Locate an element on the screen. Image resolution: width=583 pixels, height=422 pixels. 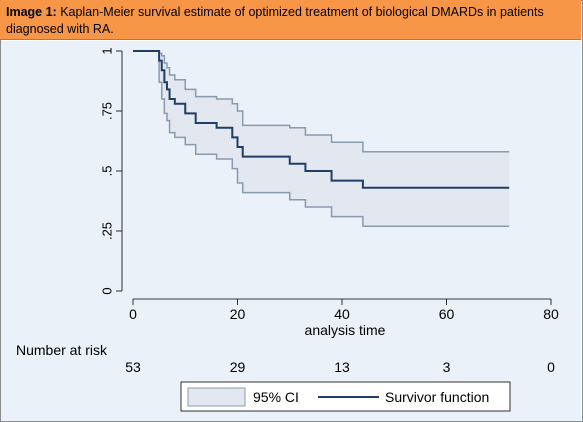
risk-table-label: Number at risk is located at coordinates (62, 350).